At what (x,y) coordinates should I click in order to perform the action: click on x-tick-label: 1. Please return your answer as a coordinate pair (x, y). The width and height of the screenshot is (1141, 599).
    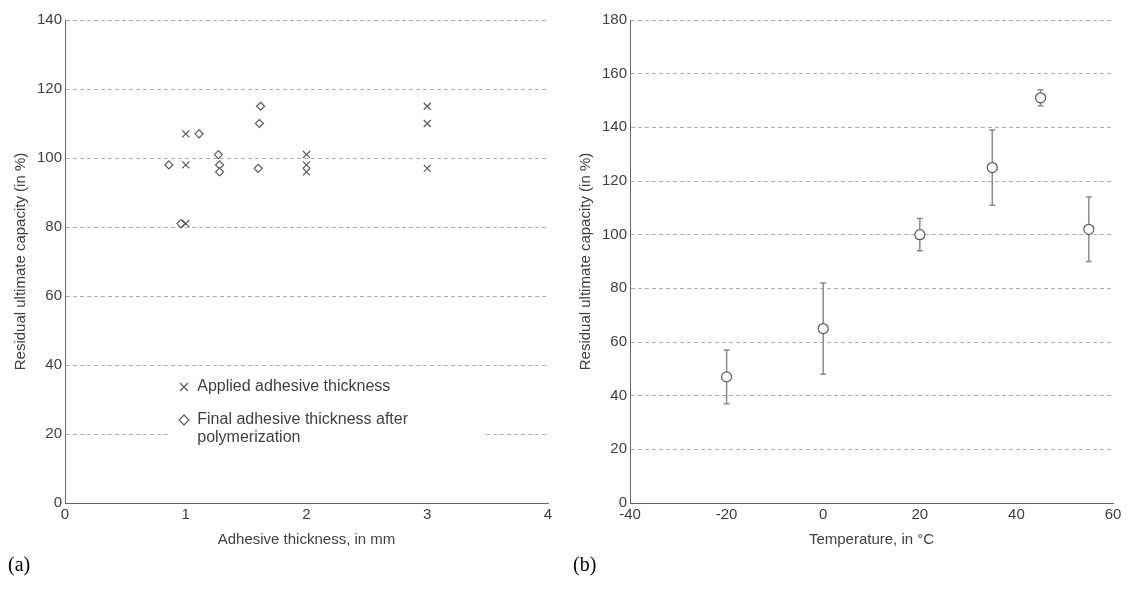
    Looking at the image, I should click on (185, 514).